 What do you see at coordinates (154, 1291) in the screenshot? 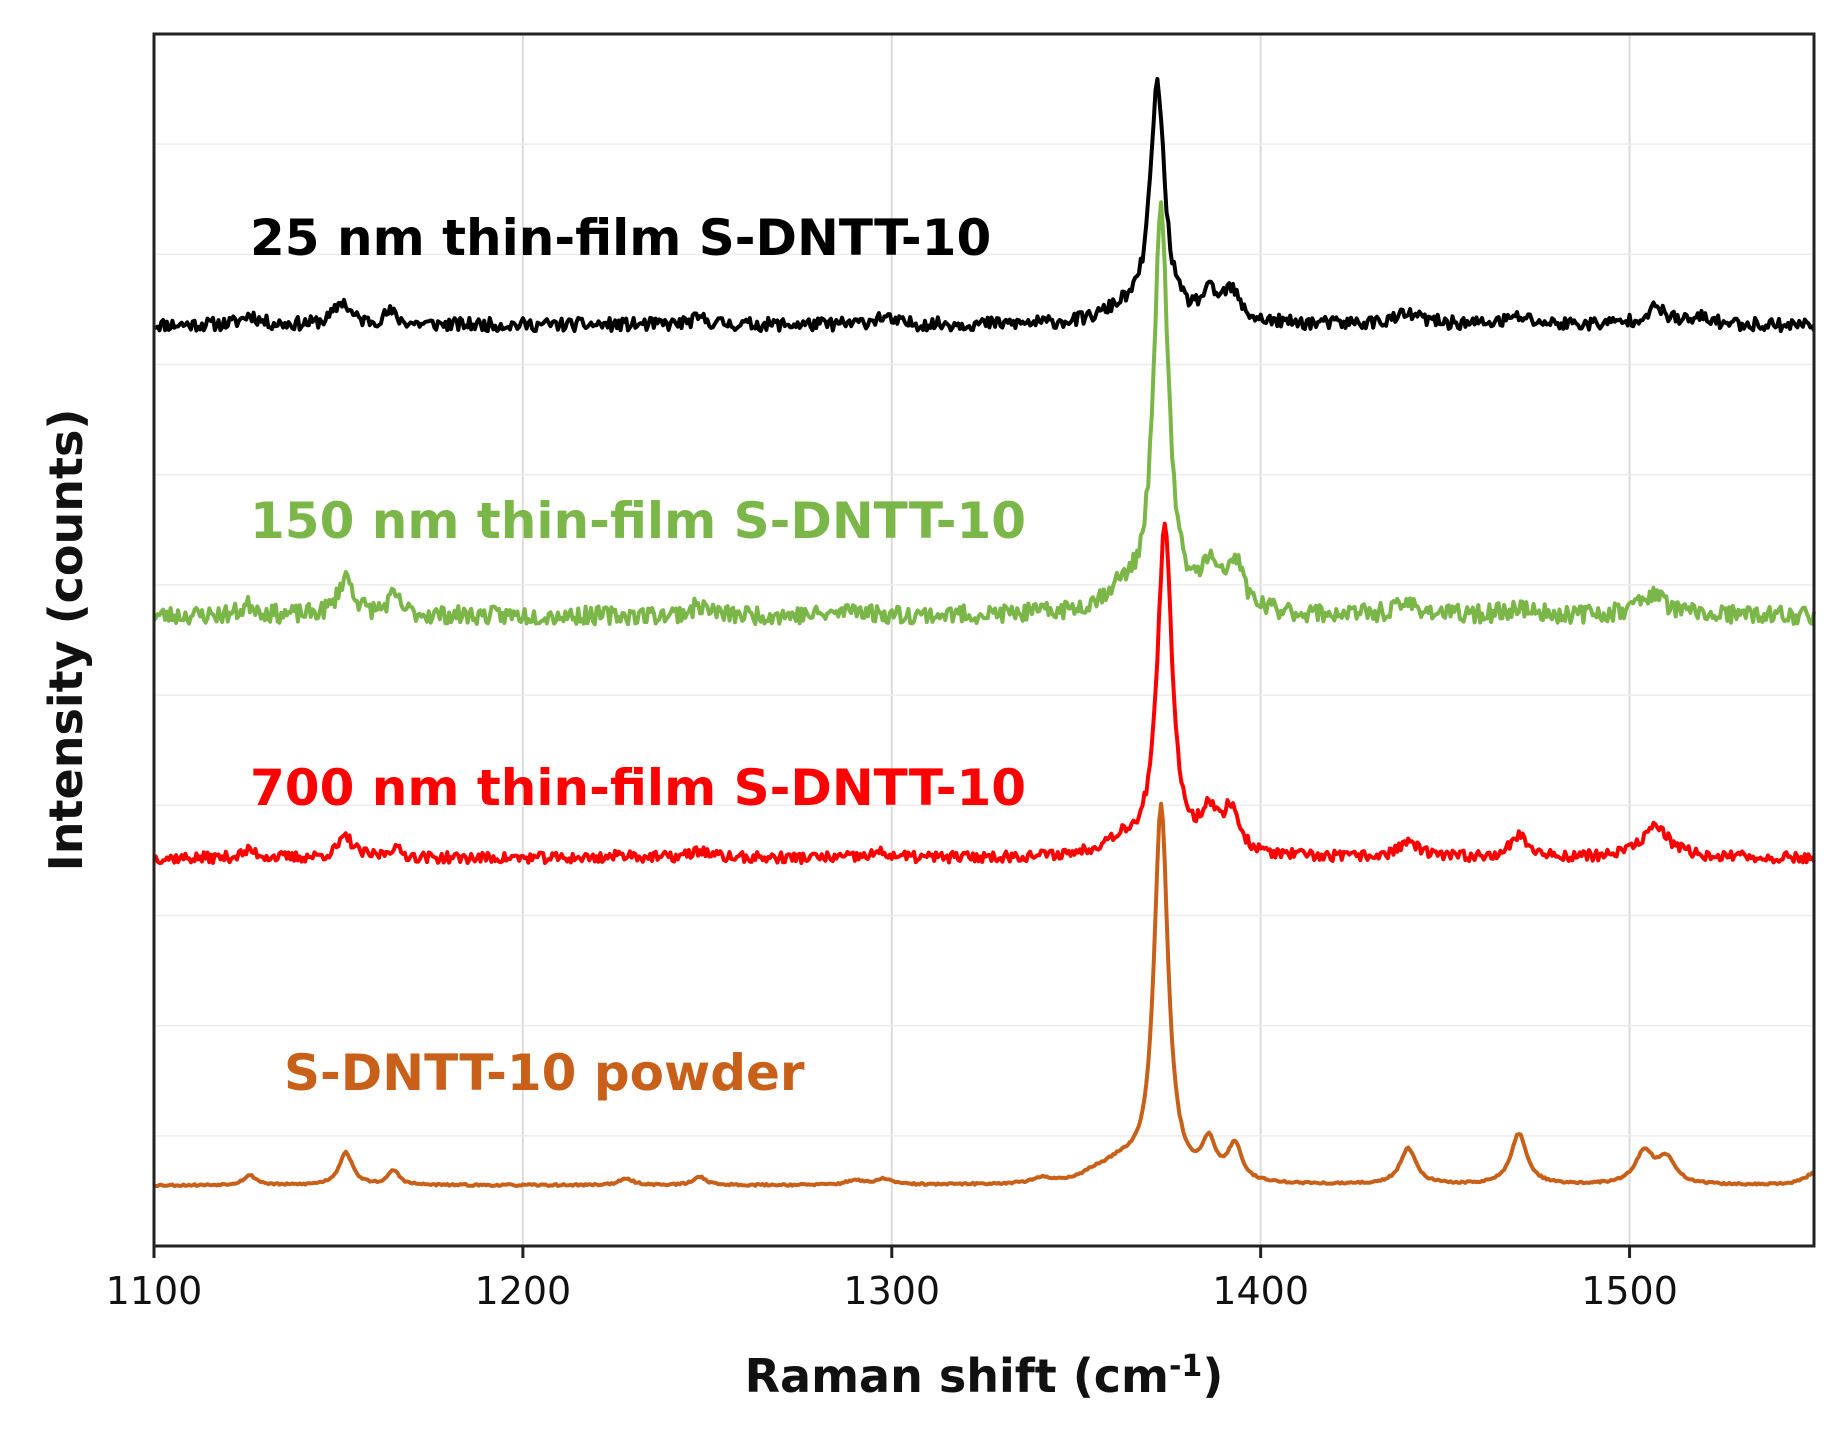
I see `x-tick-label-0: 1100` at bounding box center [154, 1291].